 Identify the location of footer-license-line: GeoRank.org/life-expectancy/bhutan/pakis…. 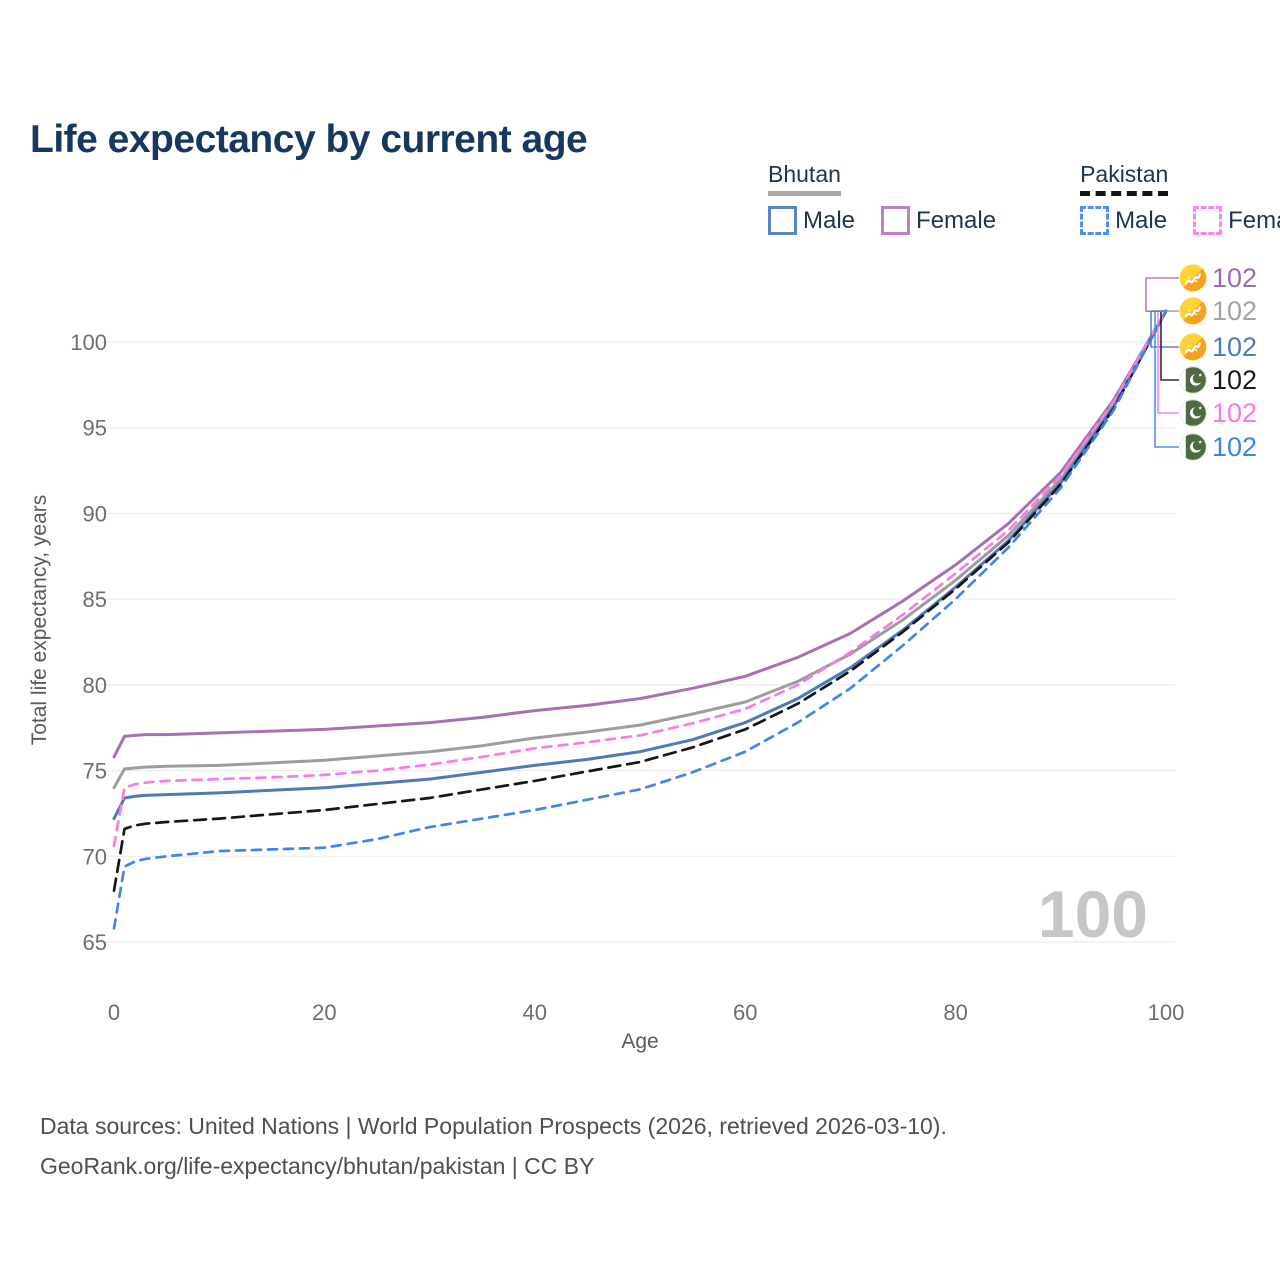
(317, 1166).